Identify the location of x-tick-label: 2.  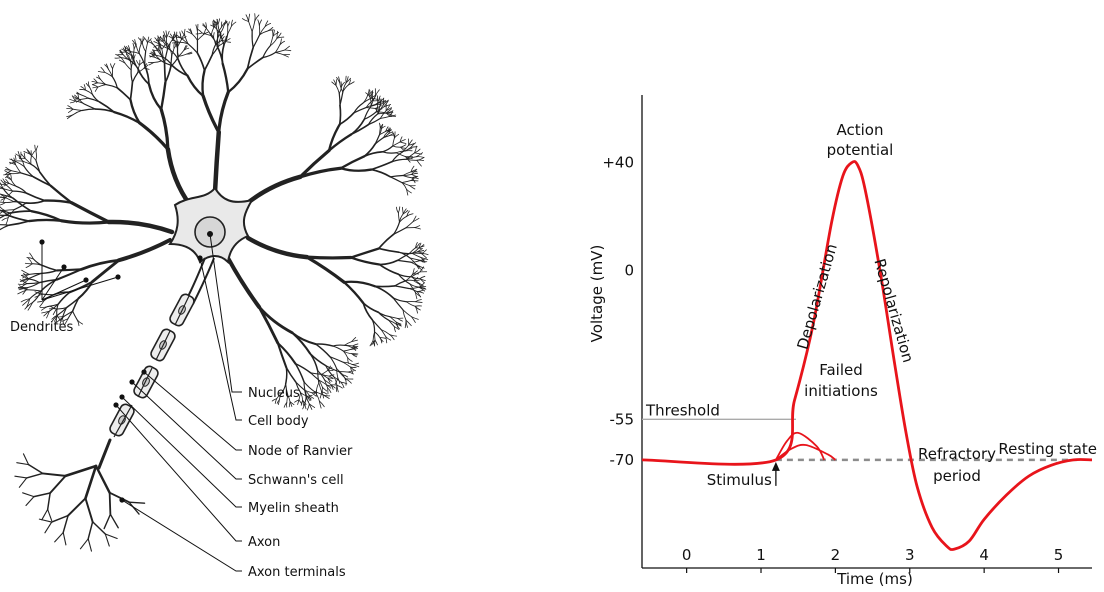
(836, 555).